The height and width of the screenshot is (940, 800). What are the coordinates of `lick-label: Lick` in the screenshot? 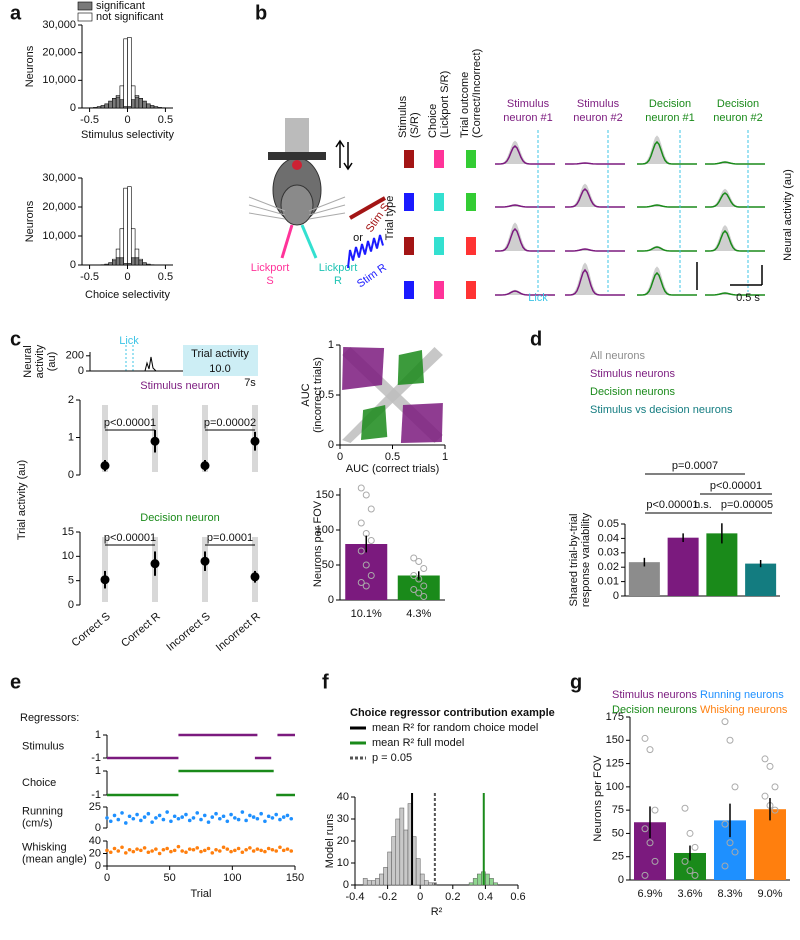 It's located at (129, 341).